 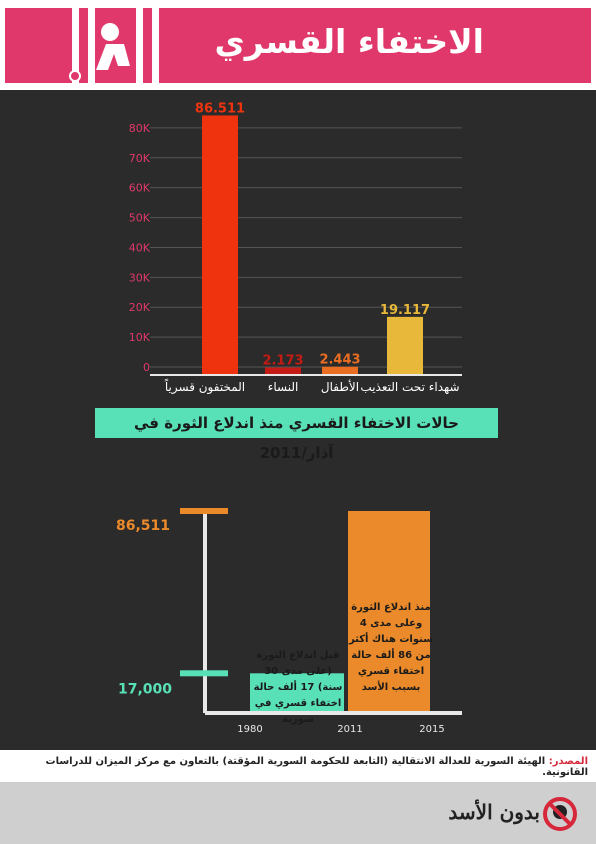 What do you see at coordinates (145, 689) in the screenshot?
I see `y-value-label: 17,000` at bounding box center [145, 689].